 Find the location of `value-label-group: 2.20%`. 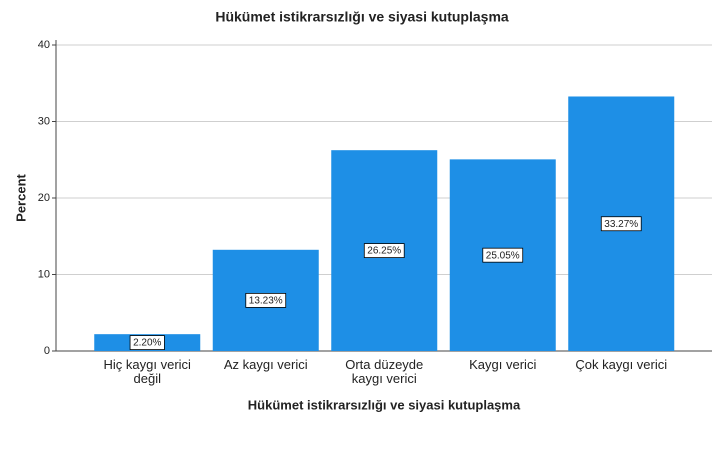

value-label-group: 2.20% is located at coordinates (147, 342).